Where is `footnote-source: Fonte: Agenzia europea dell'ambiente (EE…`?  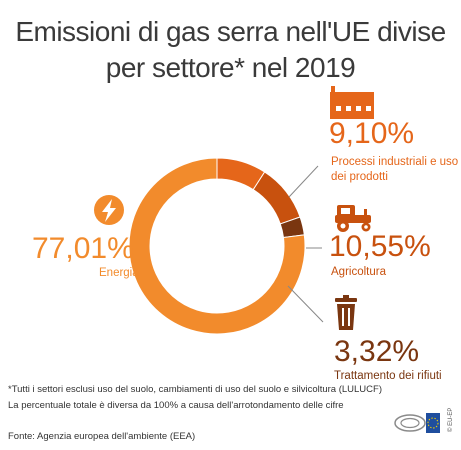
footnote-source: Fonte: Agenzia europea dell'ambiente (EE… is located at coordinates (102, 436).